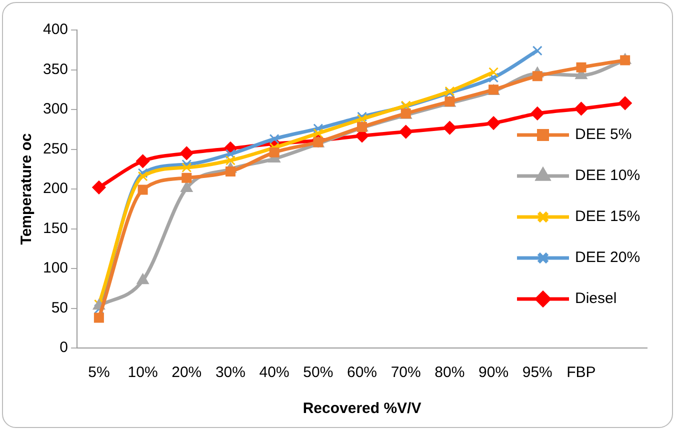 Image resolution: width=677 pixels, height=432 pixels. What do you see at coordinates (607, 217) in the screenshot?
I see `legend-label: DEE 15%` at bounding box center [607, 217].